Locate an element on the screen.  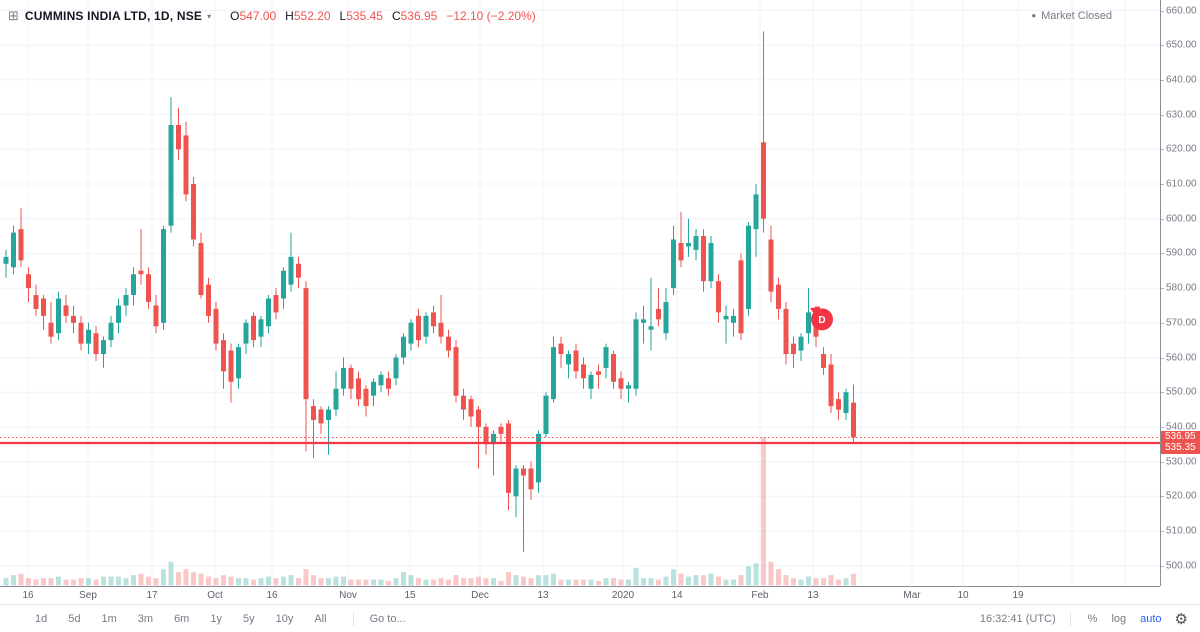
time-axis-label: 17 is located at coordinates (152, 595).